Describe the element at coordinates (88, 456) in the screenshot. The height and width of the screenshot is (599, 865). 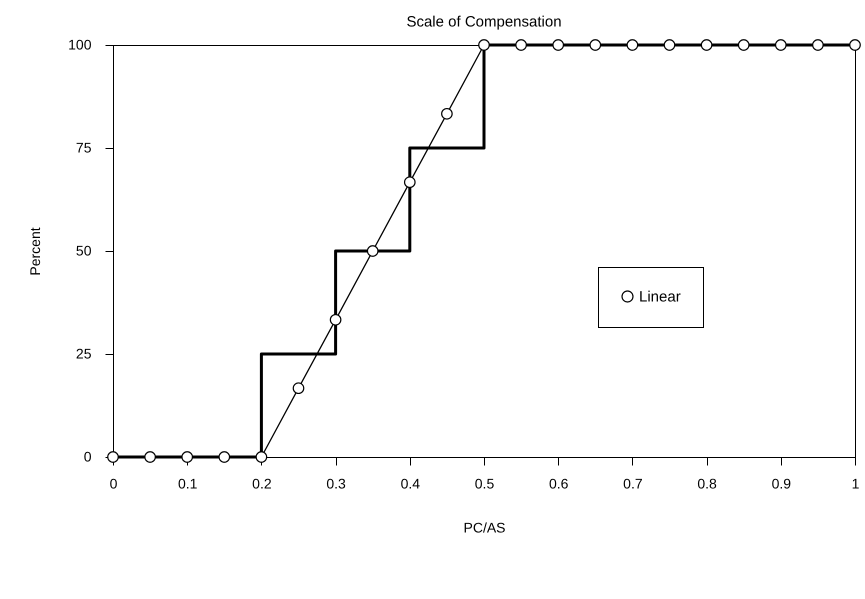
I see `y-tick-label: 0` at that location.